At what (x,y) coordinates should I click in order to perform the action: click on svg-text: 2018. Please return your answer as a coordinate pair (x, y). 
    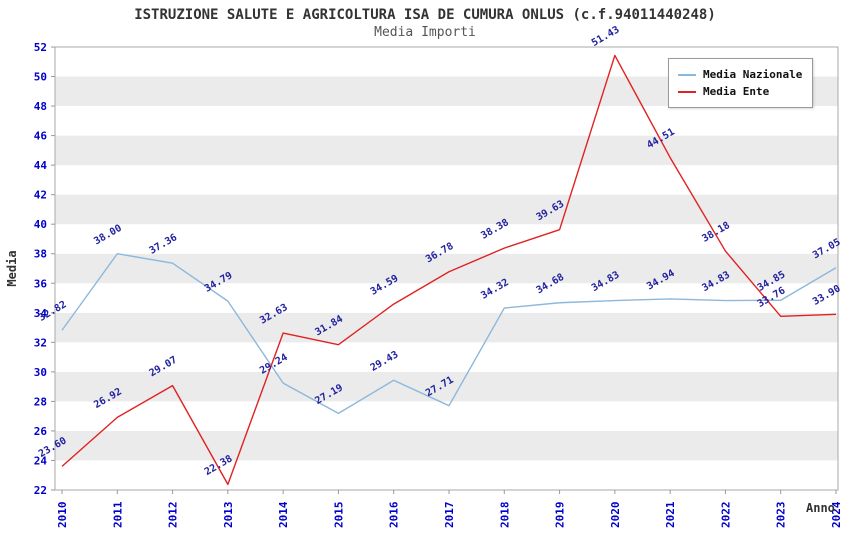
    Looking at the image, I should click on (504, 515).